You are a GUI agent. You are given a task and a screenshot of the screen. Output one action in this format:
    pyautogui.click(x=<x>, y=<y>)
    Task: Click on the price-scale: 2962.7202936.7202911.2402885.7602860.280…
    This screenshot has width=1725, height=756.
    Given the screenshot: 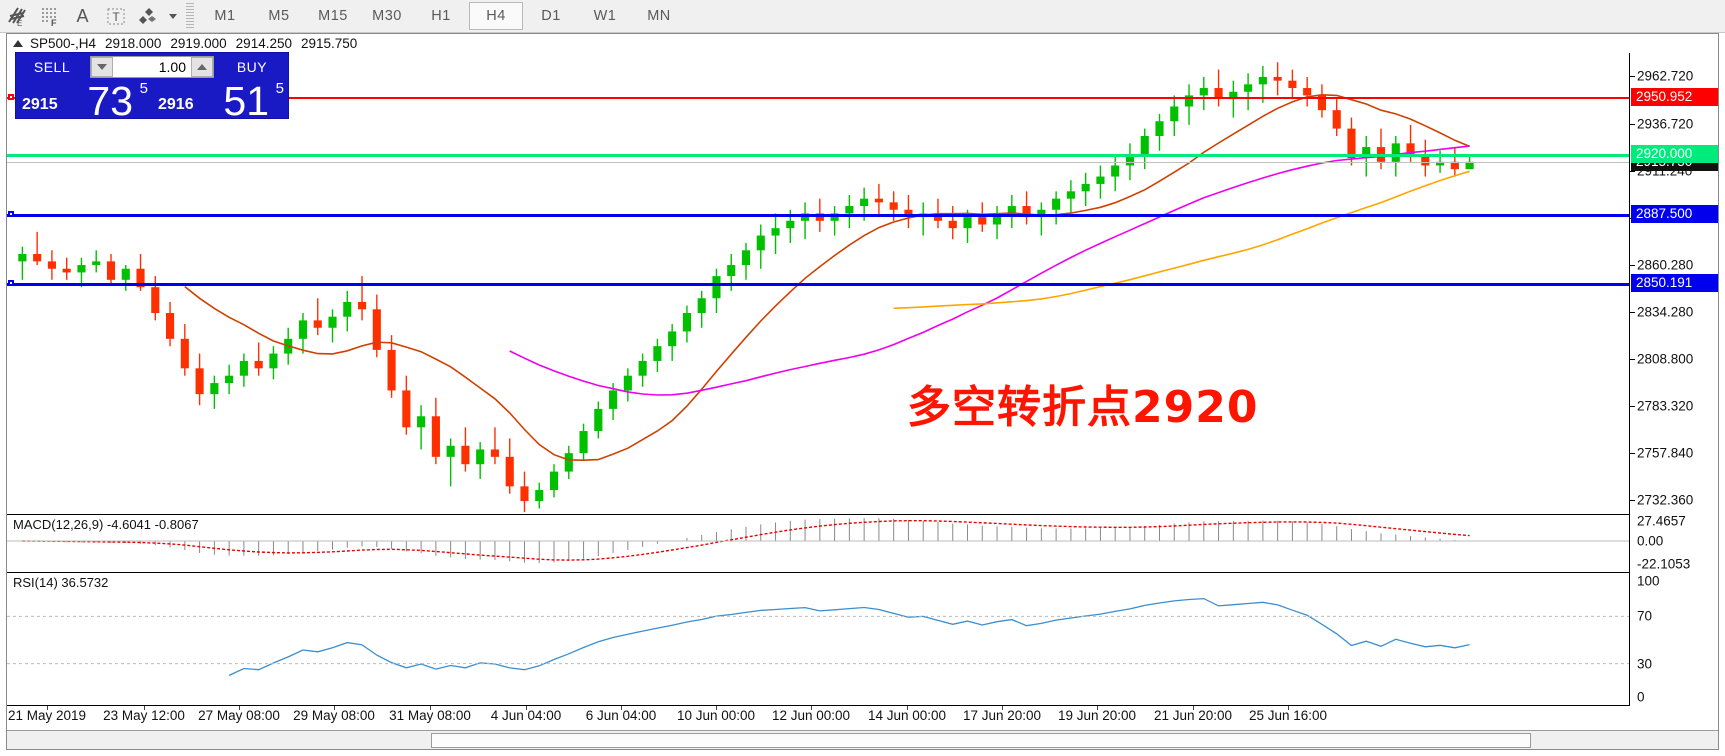 What is the action you would take?
    pyautogui.click(x=1673, y=283)
    